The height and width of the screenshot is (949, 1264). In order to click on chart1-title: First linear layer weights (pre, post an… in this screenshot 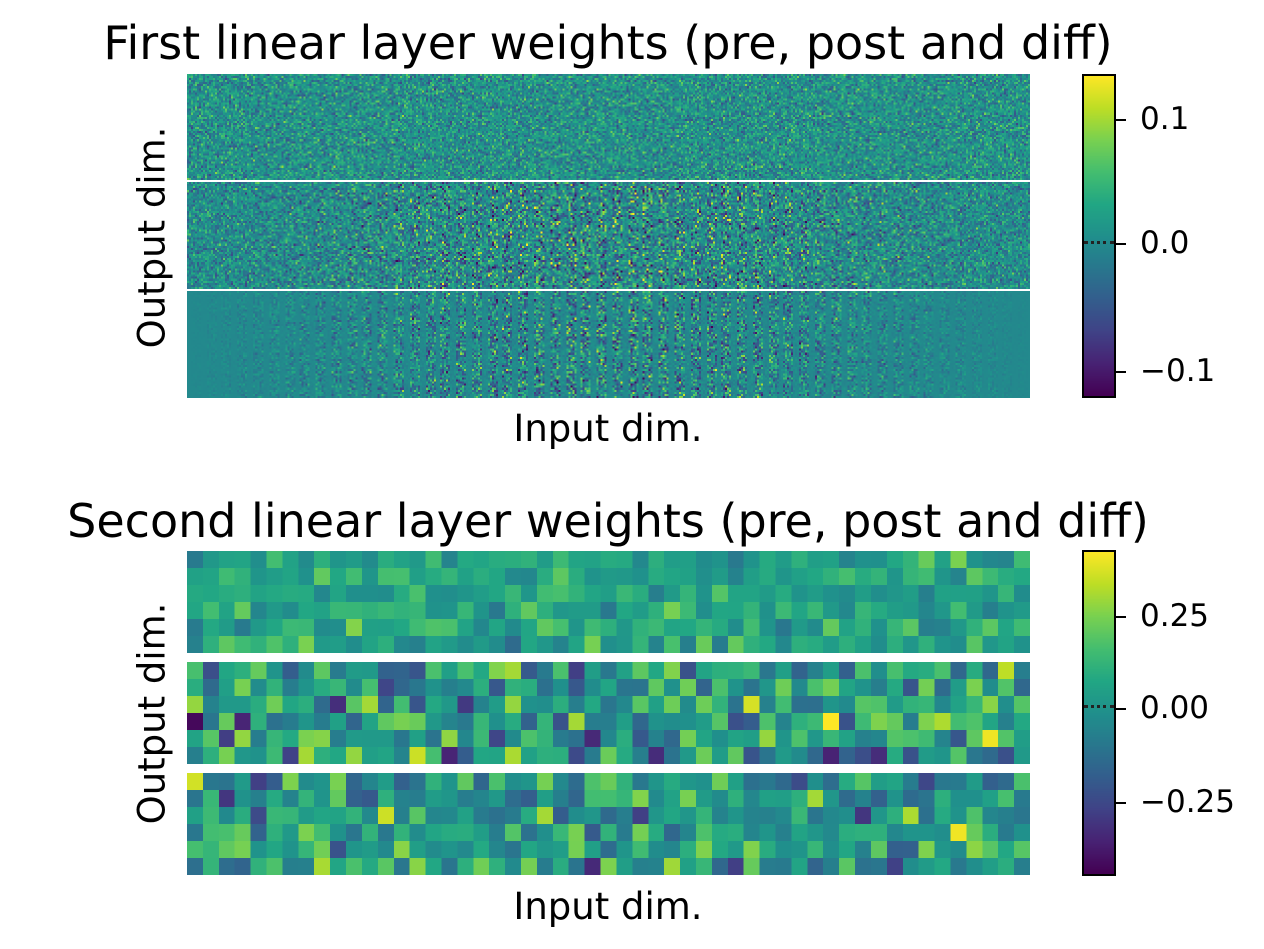, I will do `click(608, 43)`.